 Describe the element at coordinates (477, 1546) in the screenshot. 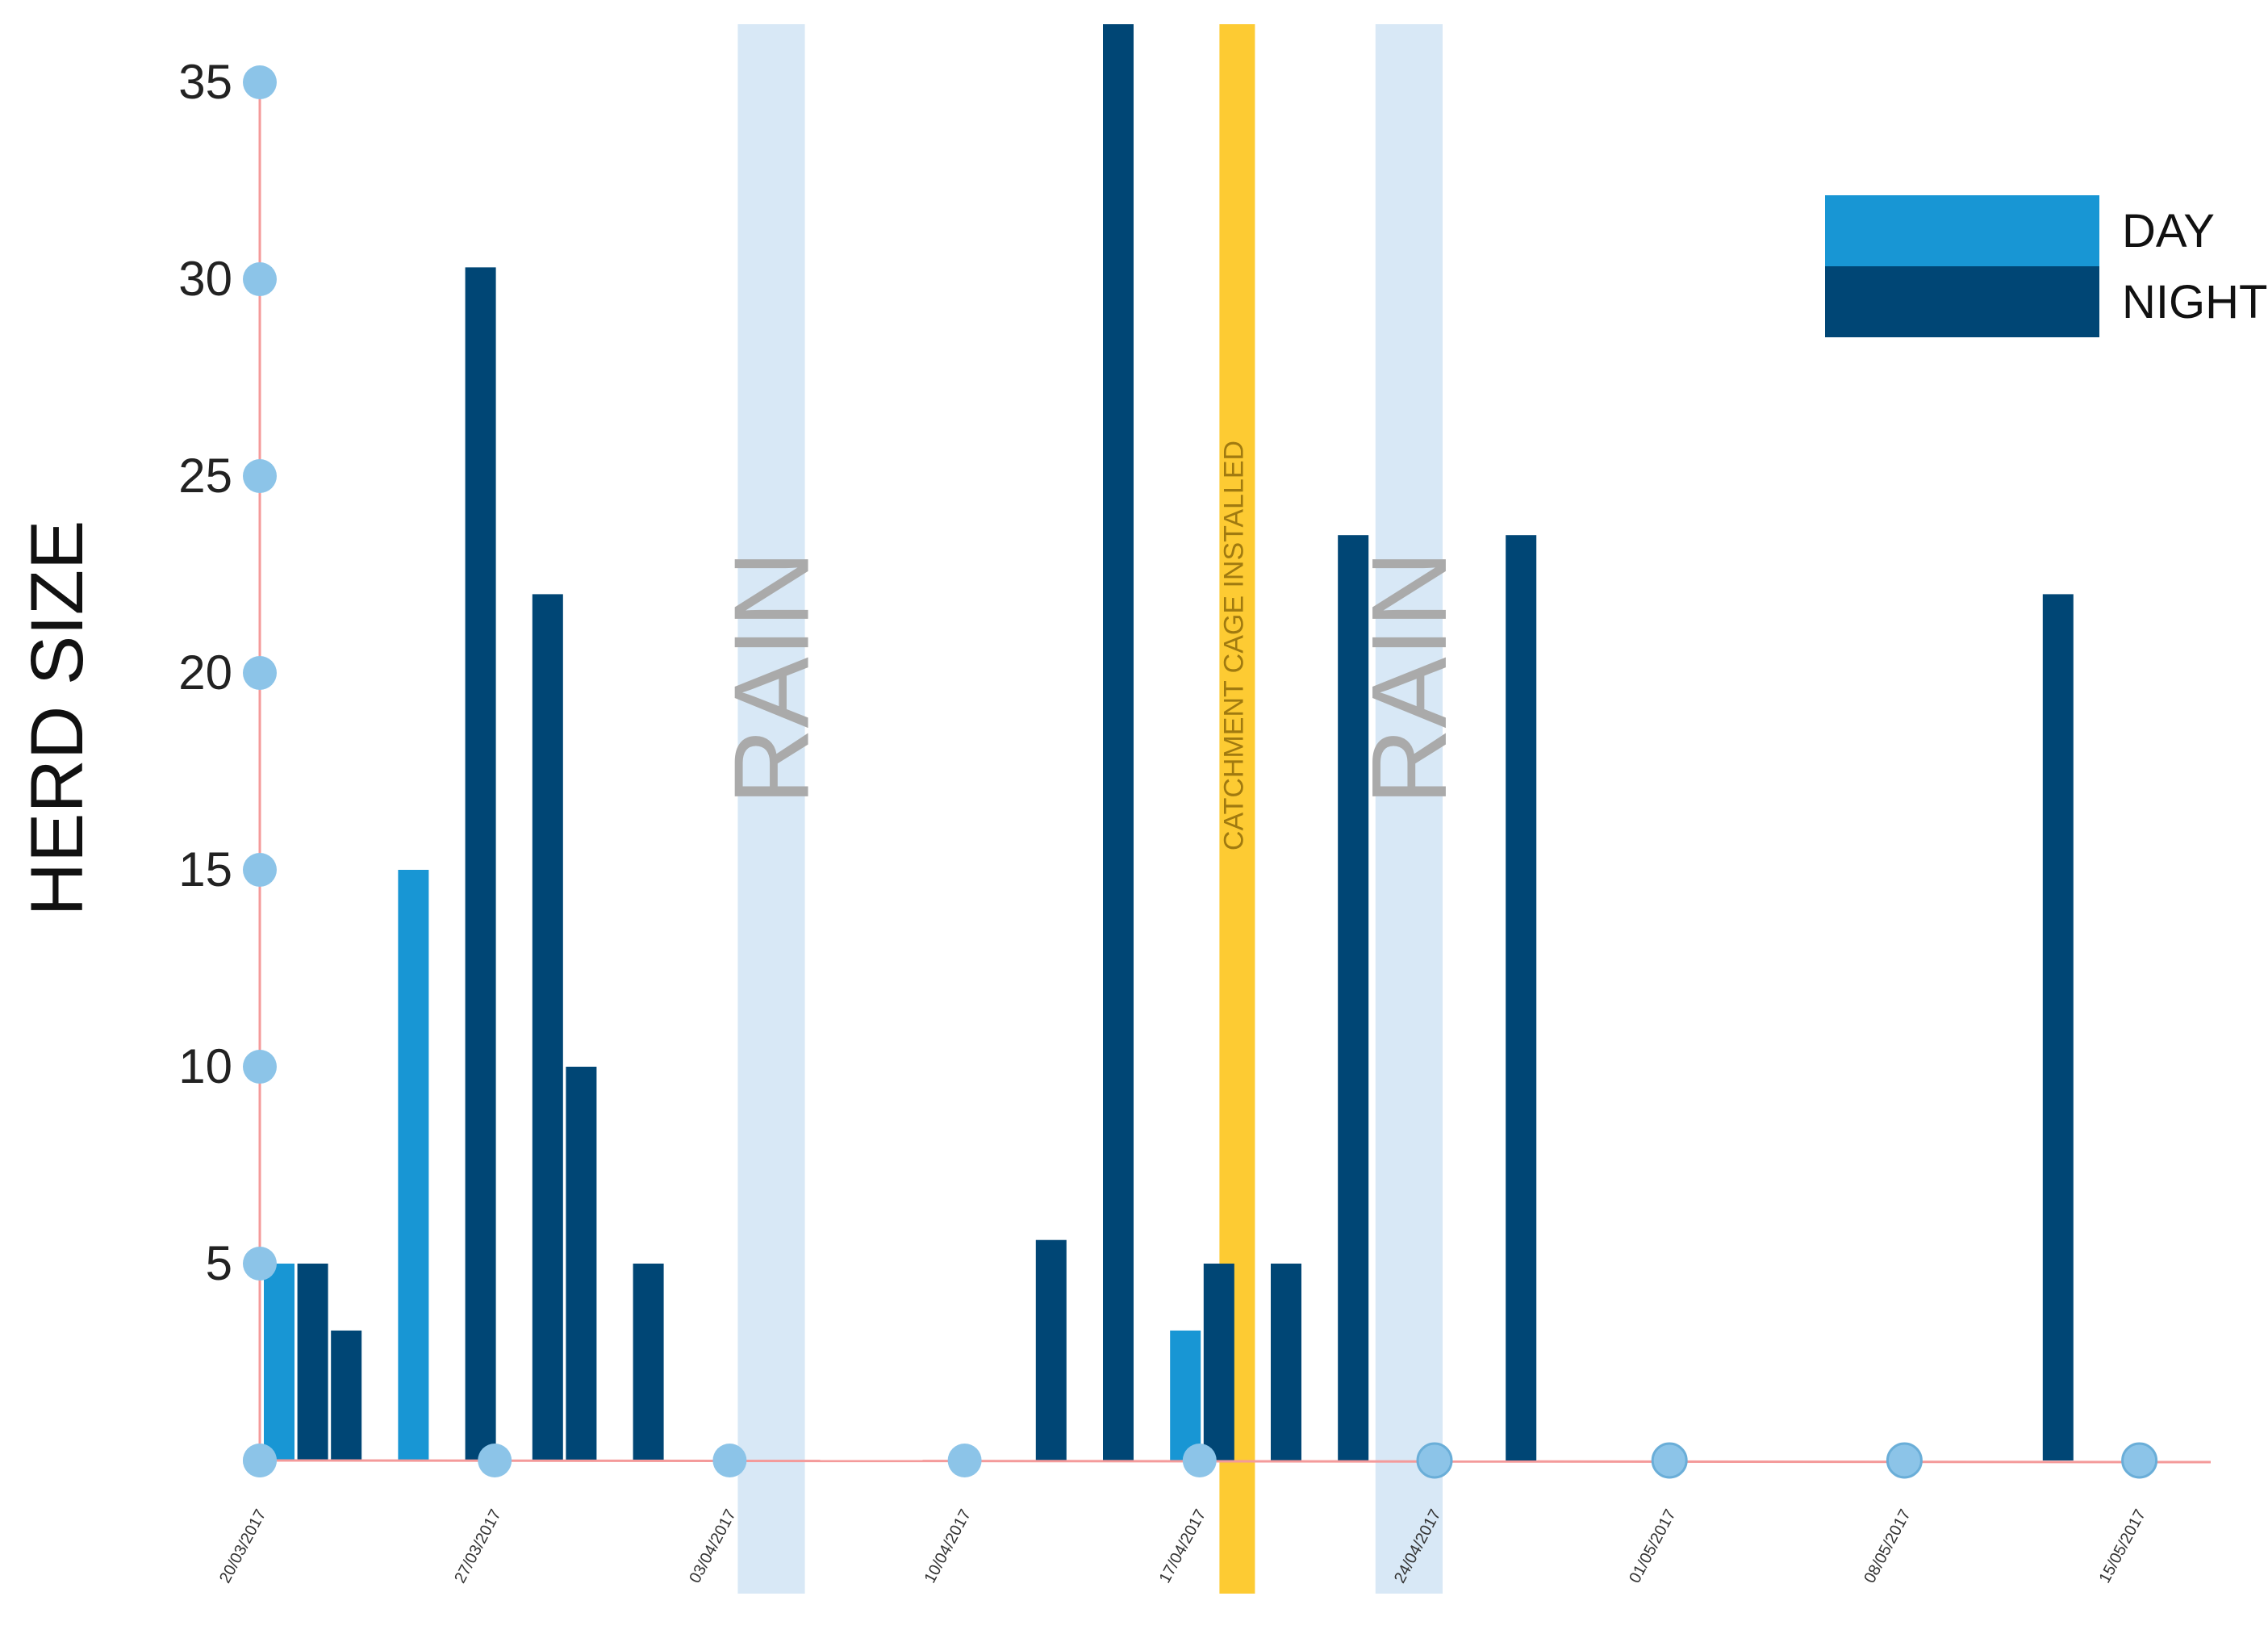

I see `x-tick-label: 27/03/2017` at that location.